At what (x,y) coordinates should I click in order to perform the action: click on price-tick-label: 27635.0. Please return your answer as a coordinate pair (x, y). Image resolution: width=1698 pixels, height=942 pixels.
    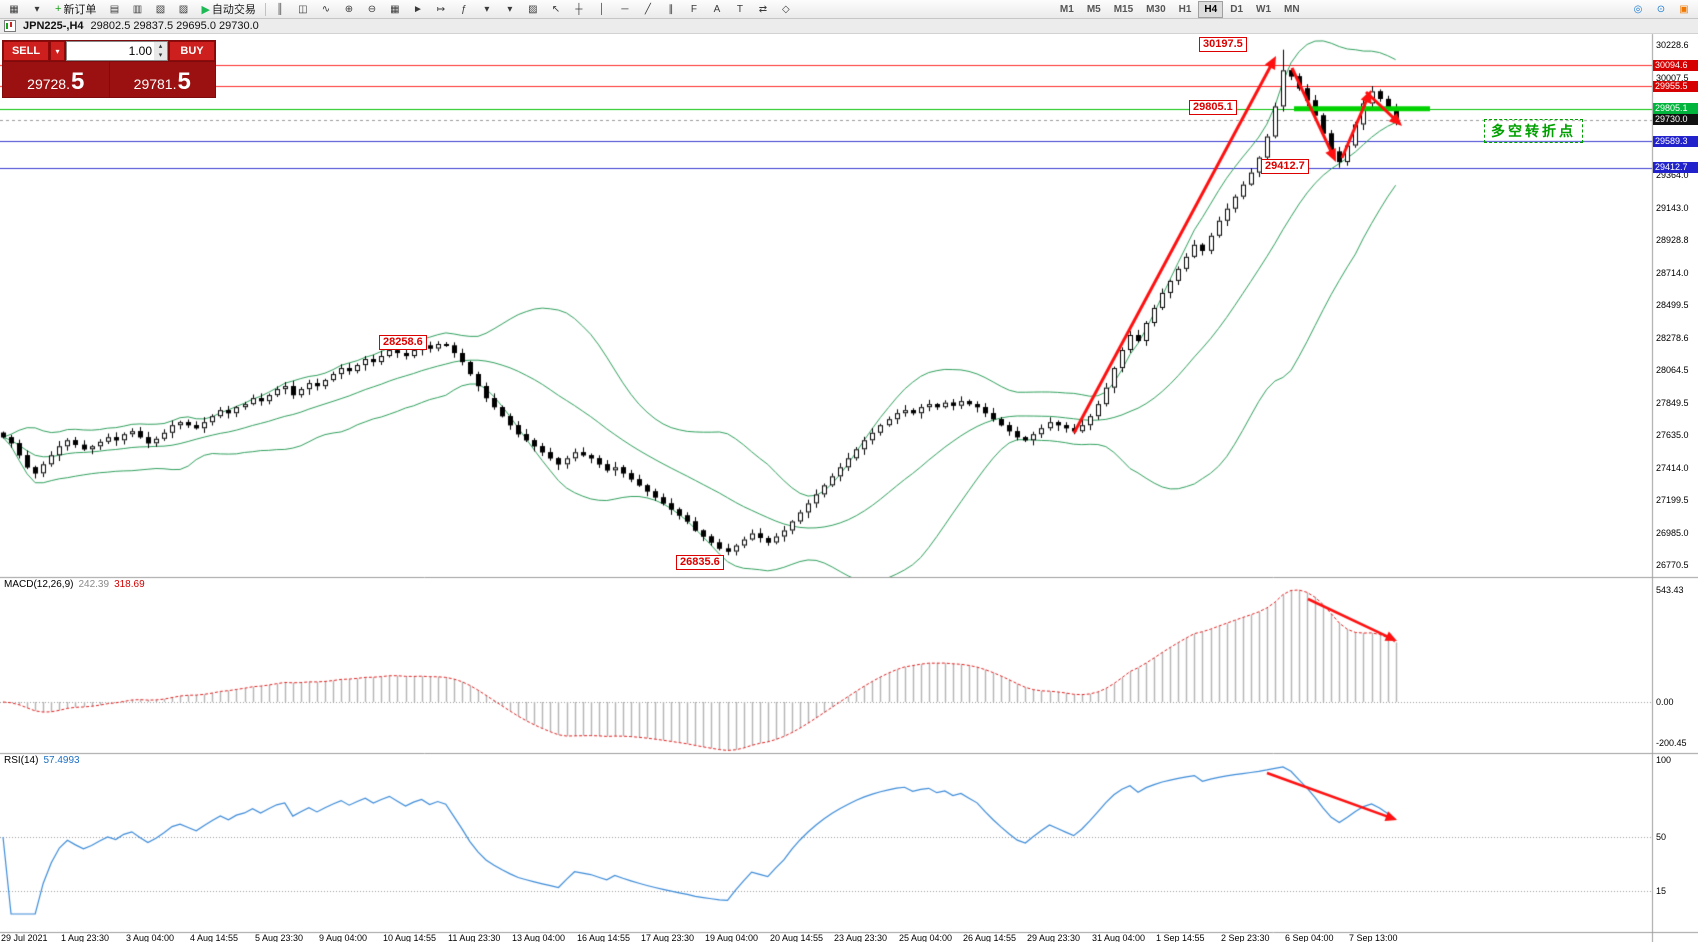
    Looking at the image, I should click on (1672, 435).